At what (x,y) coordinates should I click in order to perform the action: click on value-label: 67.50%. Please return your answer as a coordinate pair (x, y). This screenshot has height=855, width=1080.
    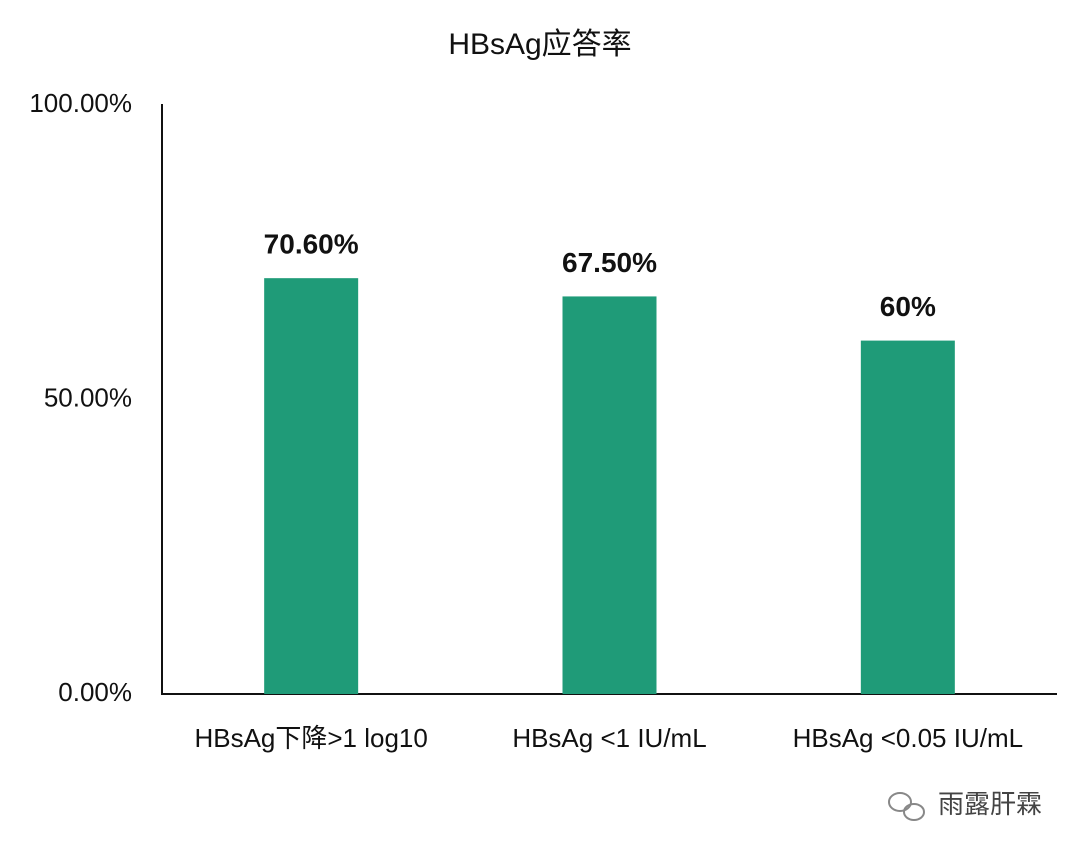
    Looking at the image, I should click on (609, 262).